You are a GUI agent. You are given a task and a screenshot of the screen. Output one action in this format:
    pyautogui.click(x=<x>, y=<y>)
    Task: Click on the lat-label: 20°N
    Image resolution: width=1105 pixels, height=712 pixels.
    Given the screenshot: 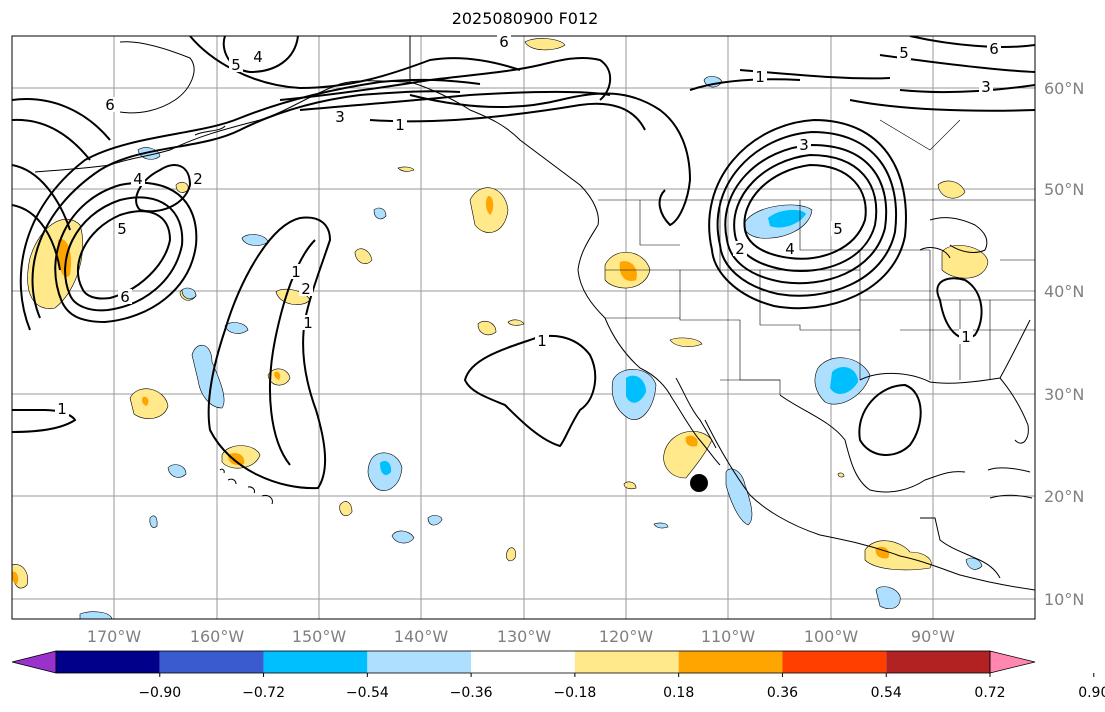 What is the action you would take?
    pyautogui.click(x=1064, y=496)
    